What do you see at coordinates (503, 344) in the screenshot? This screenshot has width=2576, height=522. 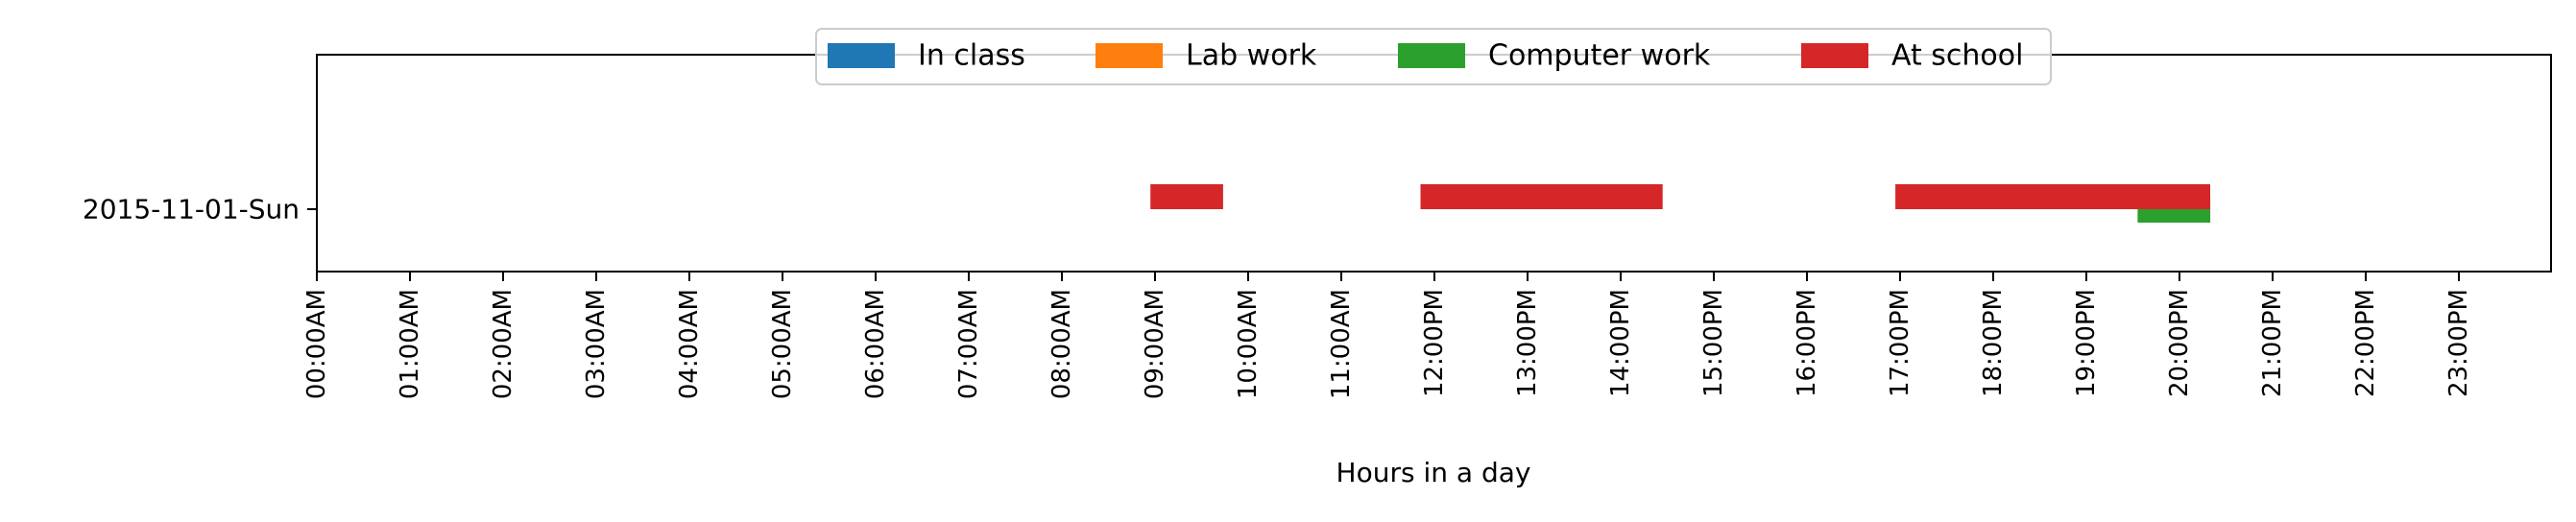 I see `x-tick-label: 02:00AM` at bounding box center [503, 344].